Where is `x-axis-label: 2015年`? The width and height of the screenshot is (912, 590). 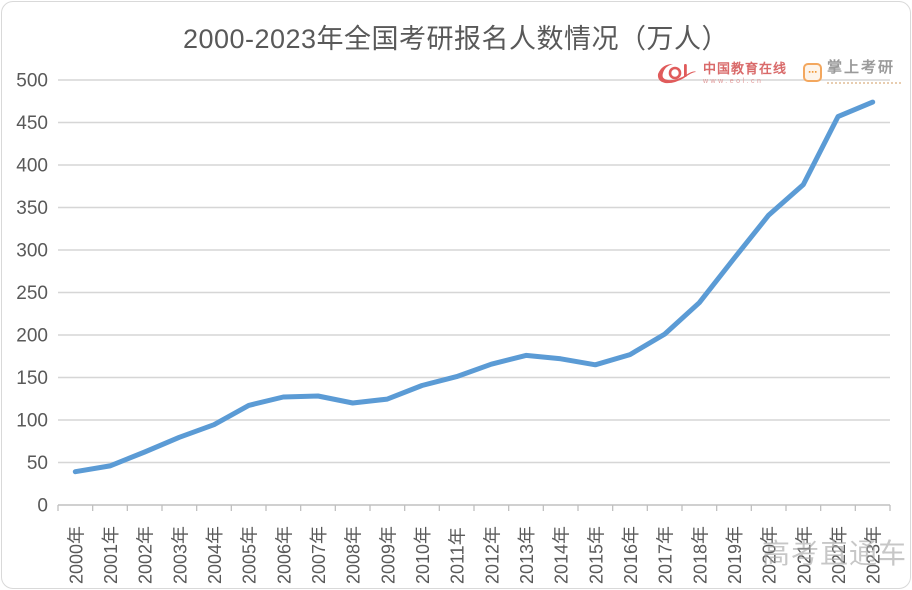 x-axis-label: 2015年 is located at coordinates (596, 555).